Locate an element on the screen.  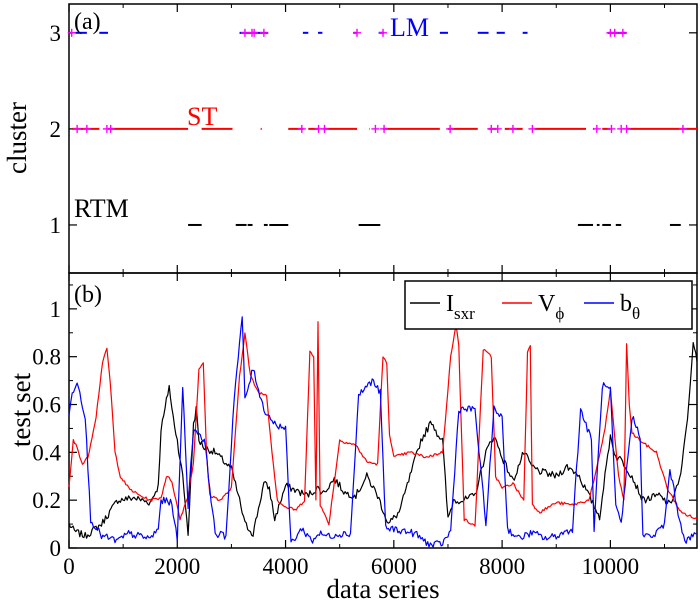
x-tick-label: 4000 is located at coordinates (286, 566).